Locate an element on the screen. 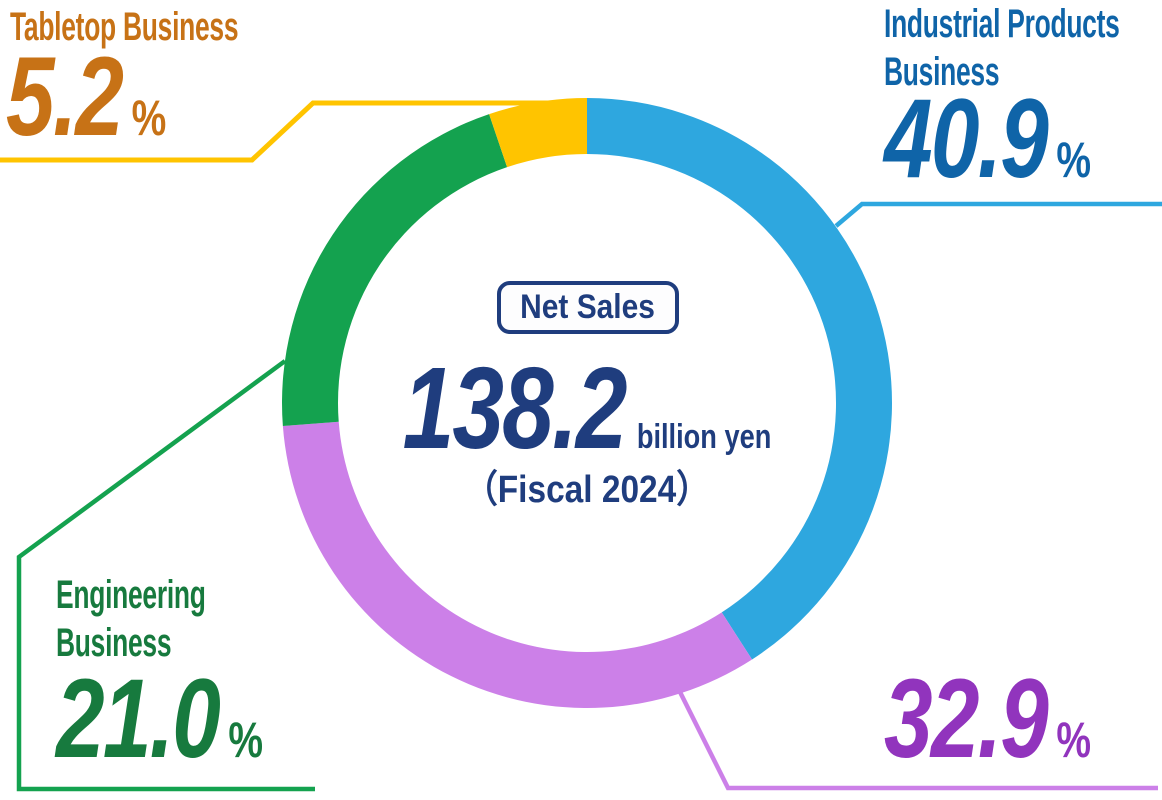 Image resolution: width=1162 pixels, height=800 pixels. leader-line-unlabeled is located at coordinates (916, 738).